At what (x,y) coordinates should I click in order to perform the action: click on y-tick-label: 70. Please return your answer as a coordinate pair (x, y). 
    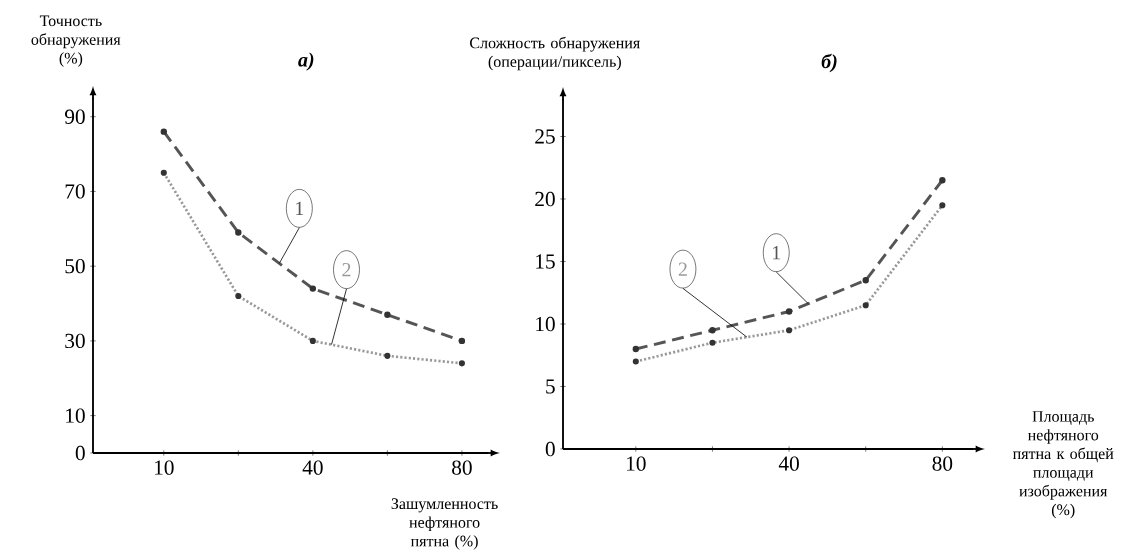
    Looking at the image, I should click on (75, 191).